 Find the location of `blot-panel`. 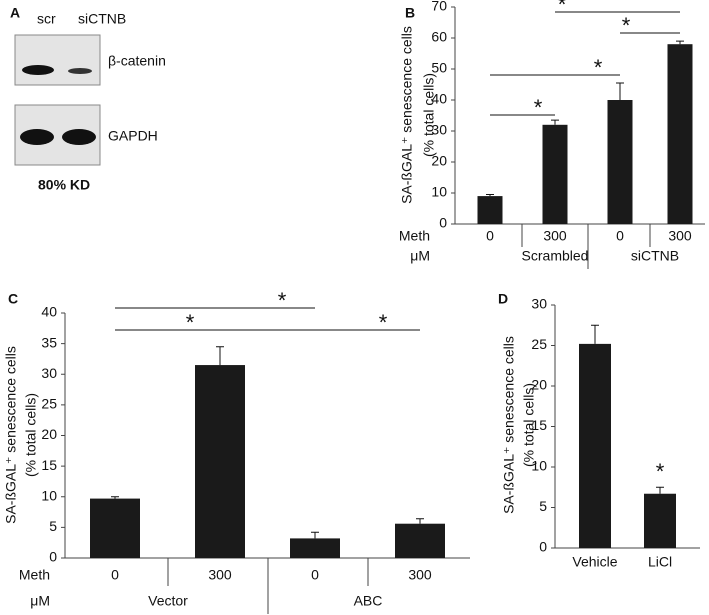

blot-panel is located at coordinates (57, 60).